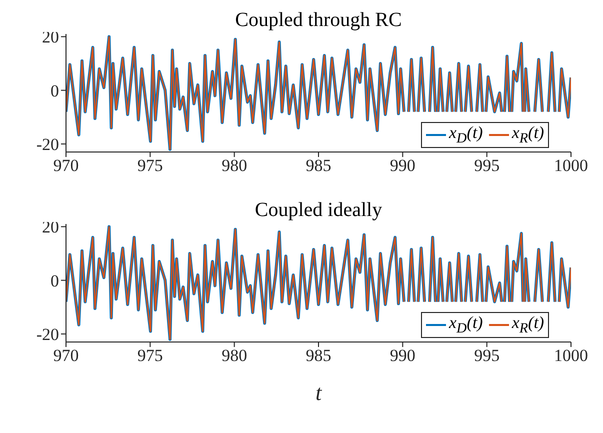 This screenshot has height=433, width=603. I want to click on x-axis-title: t, so click(318, 392).